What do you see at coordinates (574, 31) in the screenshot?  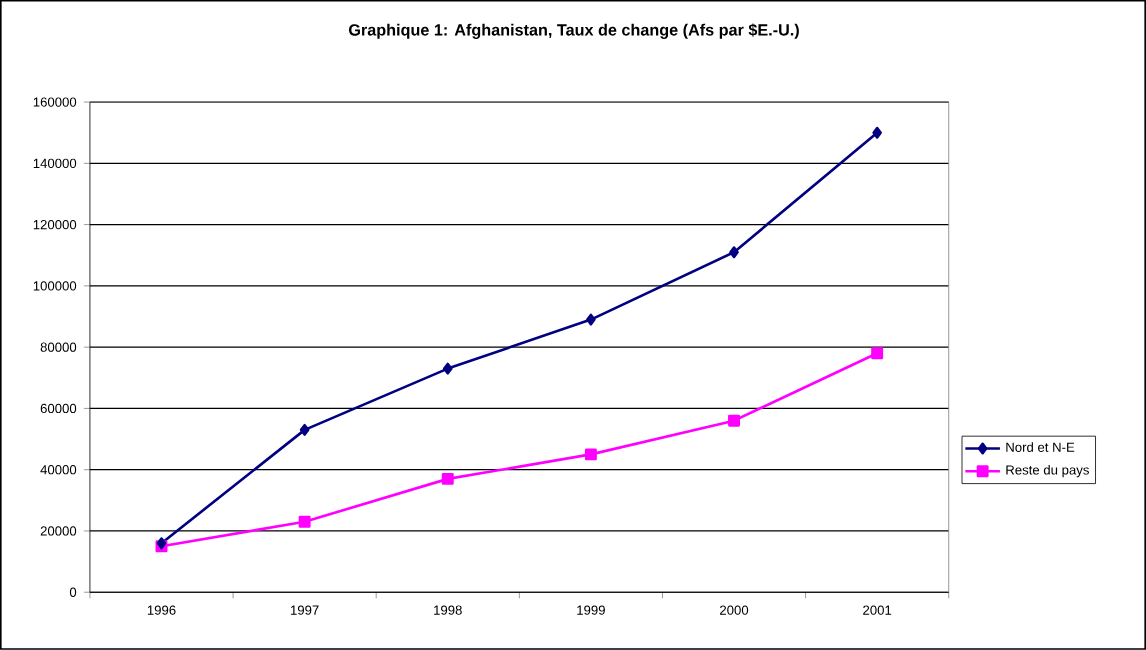 I see `chart-title: Graphique 1: Afghanistan, Taux de change (Afs par $E.-U.)` at bounding box center [574, 31].